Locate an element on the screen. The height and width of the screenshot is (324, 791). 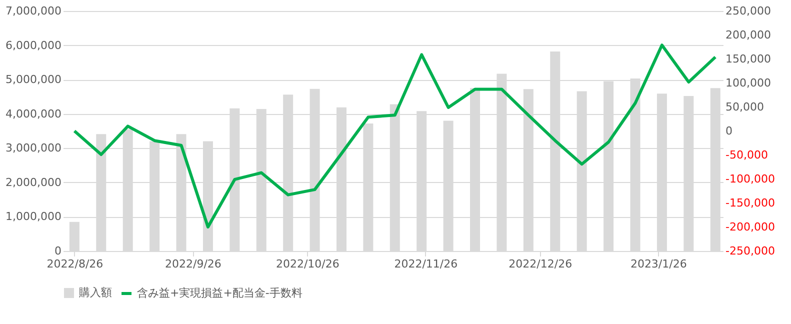
y2-tick-label: 50,000 is located at coordinates (745, 107).